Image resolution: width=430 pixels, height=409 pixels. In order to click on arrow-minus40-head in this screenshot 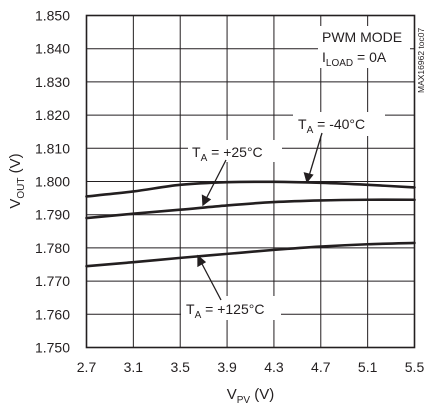, I will do `click(308, 178)`.